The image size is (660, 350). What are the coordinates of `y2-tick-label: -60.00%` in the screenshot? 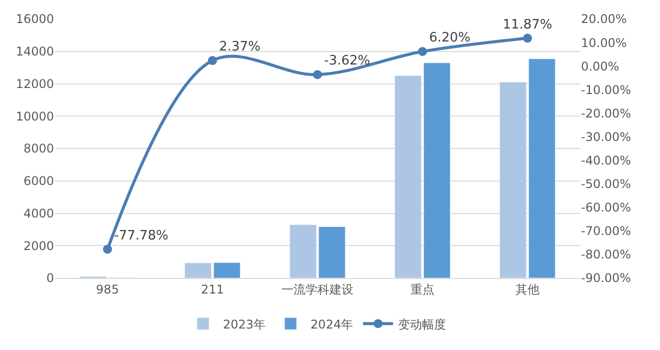 It's located at (606, 207).